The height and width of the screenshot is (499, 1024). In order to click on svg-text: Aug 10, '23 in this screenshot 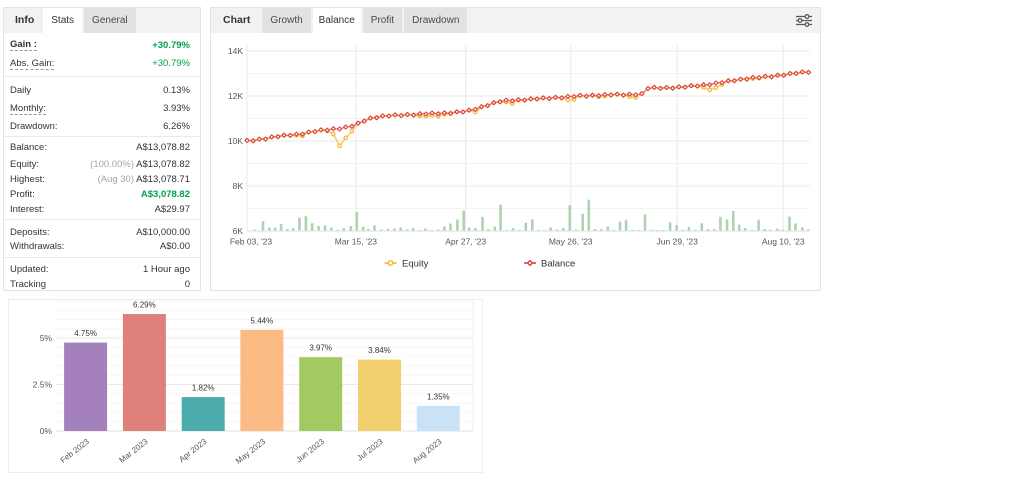, I will do `click(783, 242)`.